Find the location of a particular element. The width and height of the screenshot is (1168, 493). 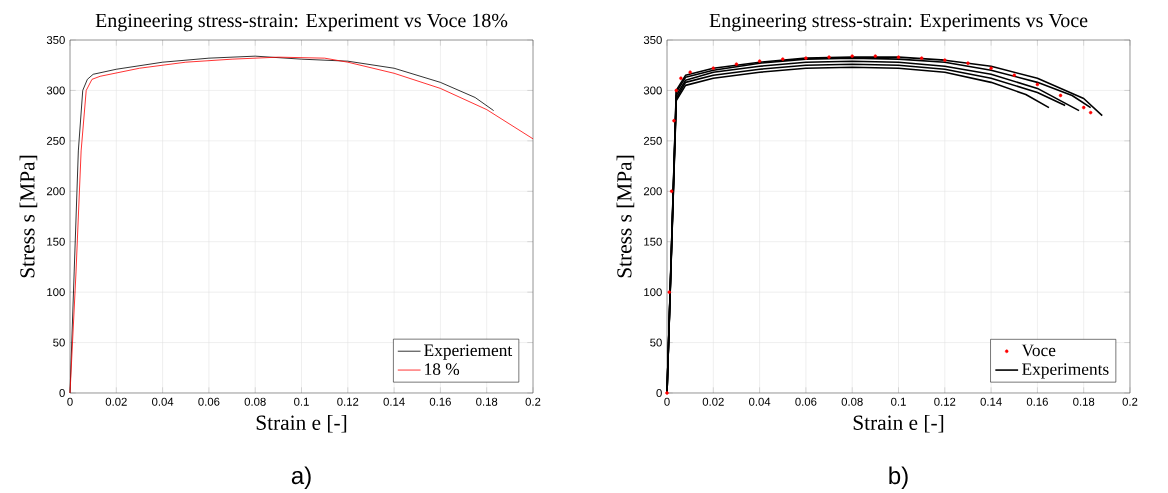

text: a) is located at coordinates (301, 477).